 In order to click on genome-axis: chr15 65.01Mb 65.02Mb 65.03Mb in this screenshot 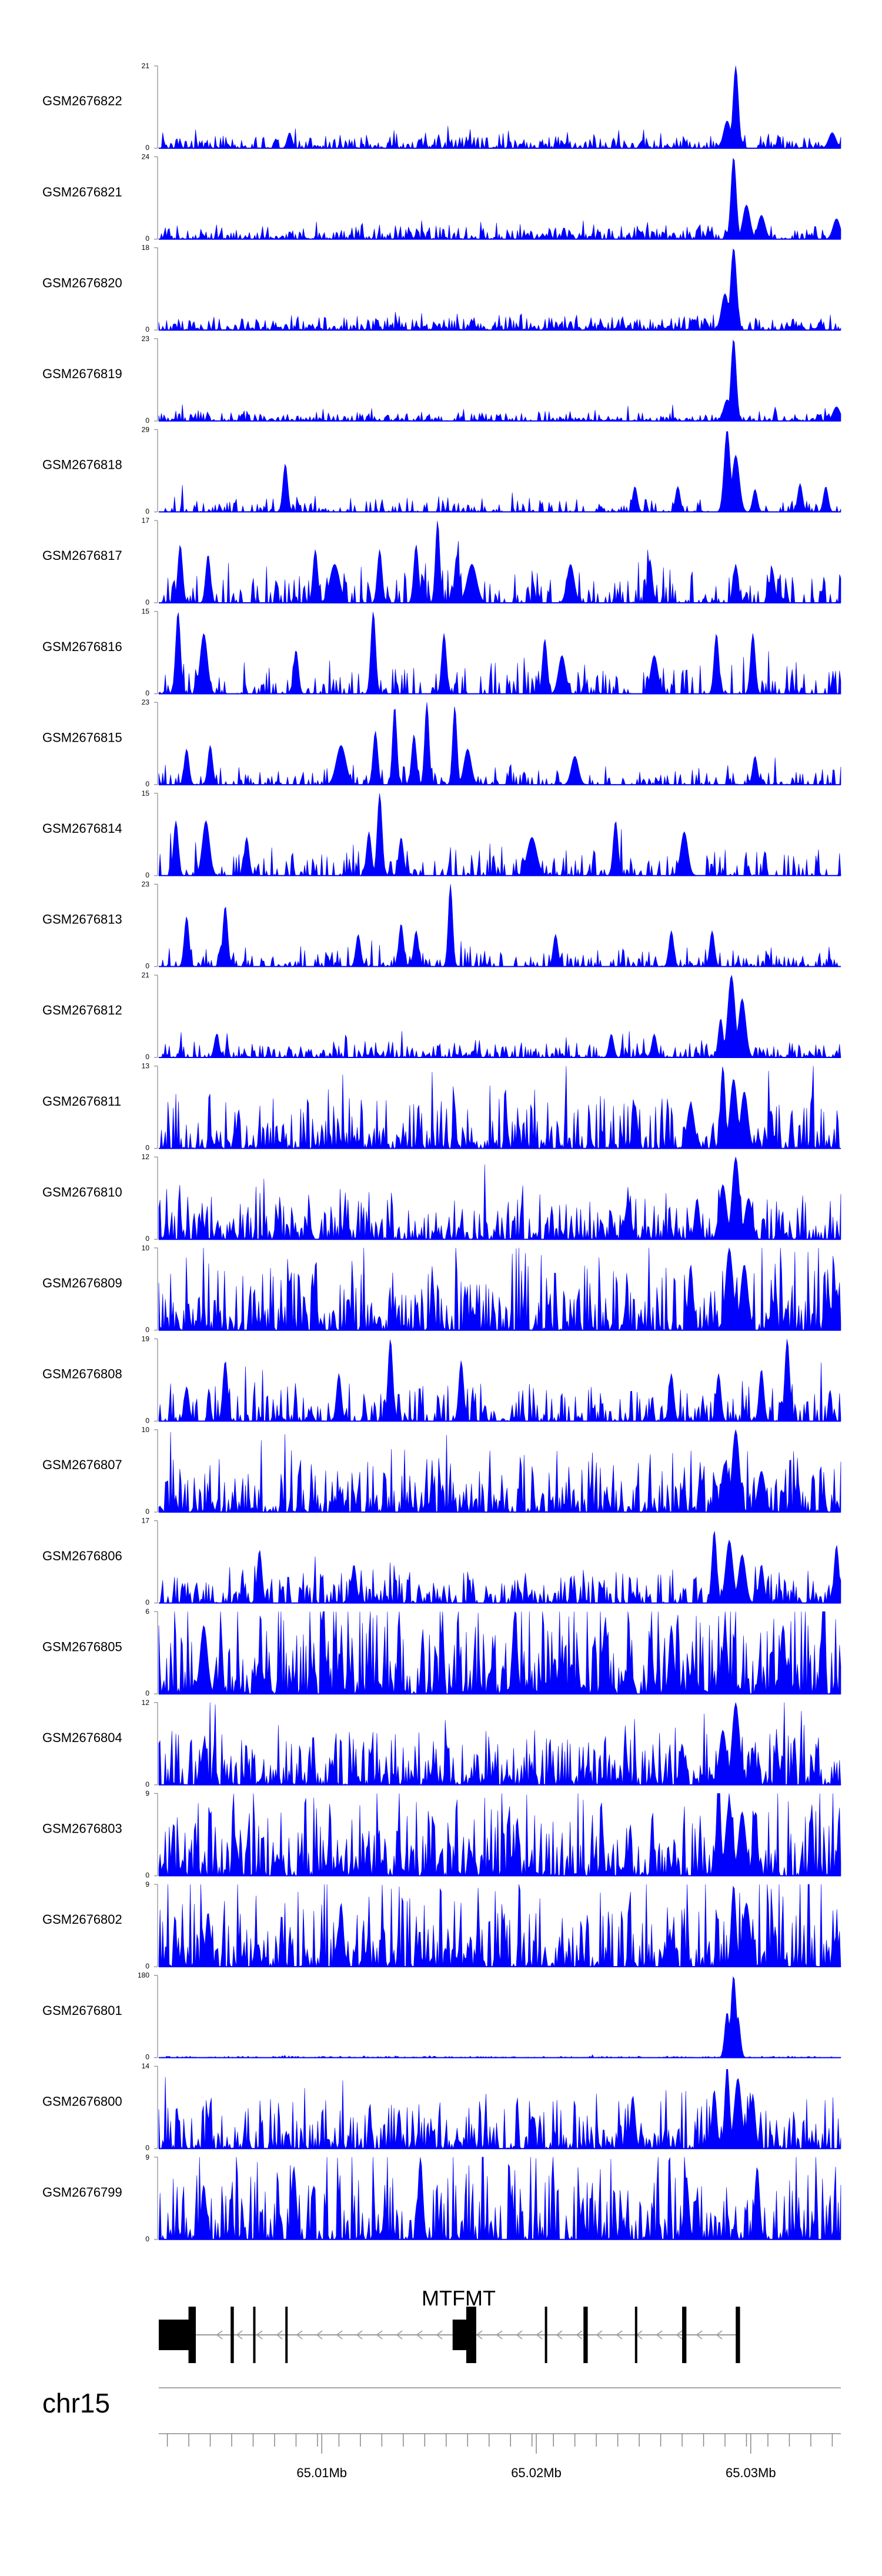, I will do `click(441, 2433)`.